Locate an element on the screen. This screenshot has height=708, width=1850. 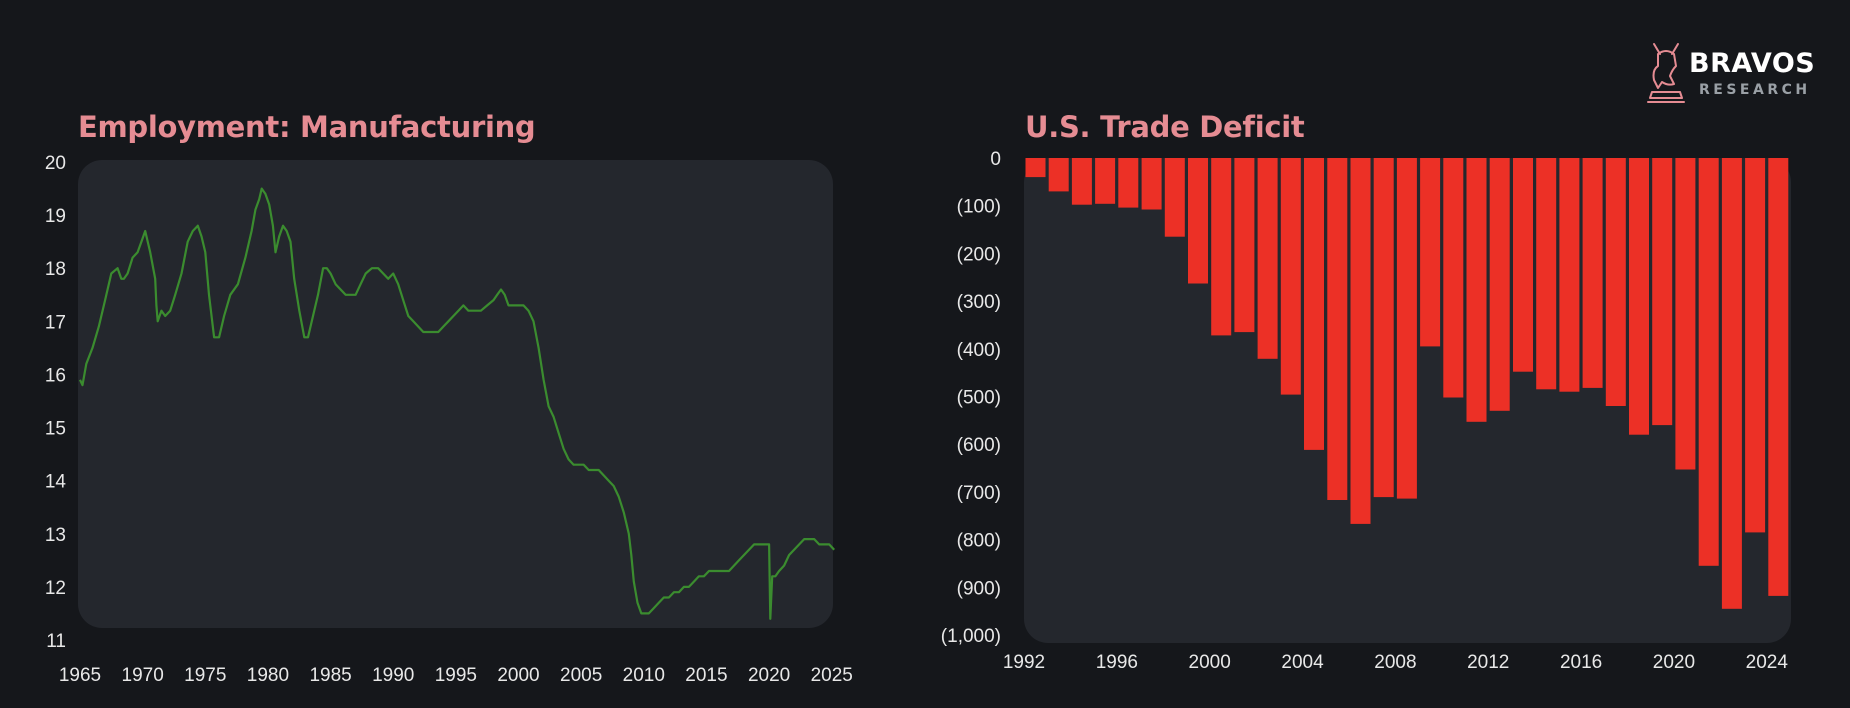
trade-deficit-x-tick-label: 1992 is located at coordinates (1024, 662).